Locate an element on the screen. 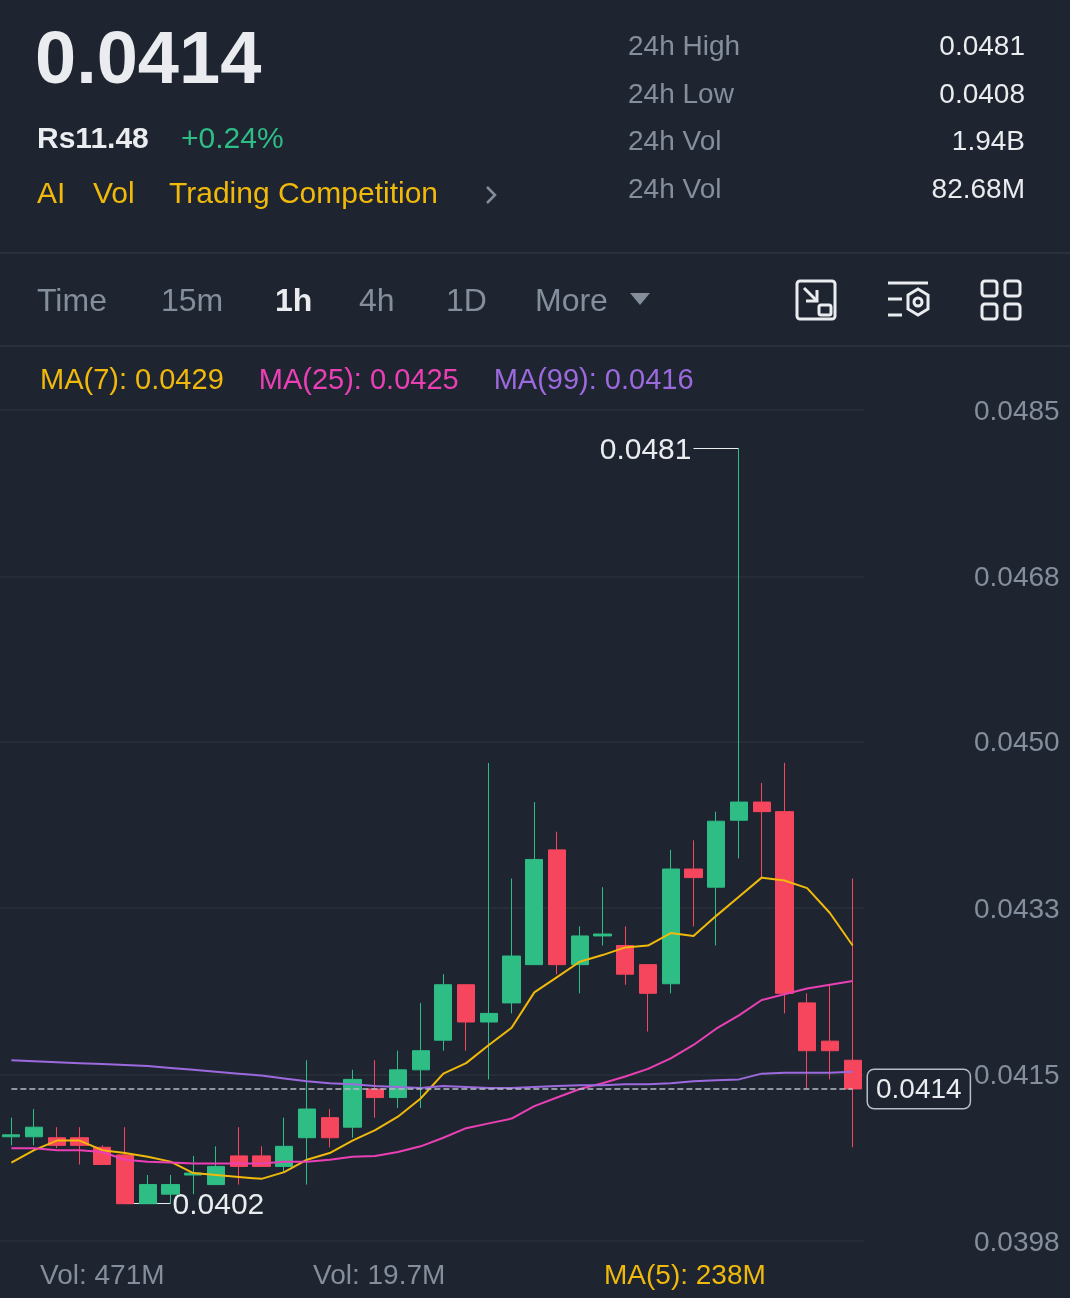  text: Trading Competition is located at coordinates (304, 193).